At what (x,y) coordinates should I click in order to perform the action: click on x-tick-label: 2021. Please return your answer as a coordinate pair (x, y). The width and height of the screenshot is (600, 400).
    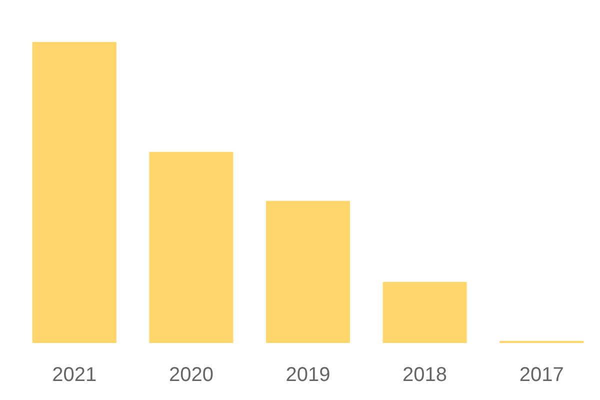
    Looking at the image, I should click on (74, 375).